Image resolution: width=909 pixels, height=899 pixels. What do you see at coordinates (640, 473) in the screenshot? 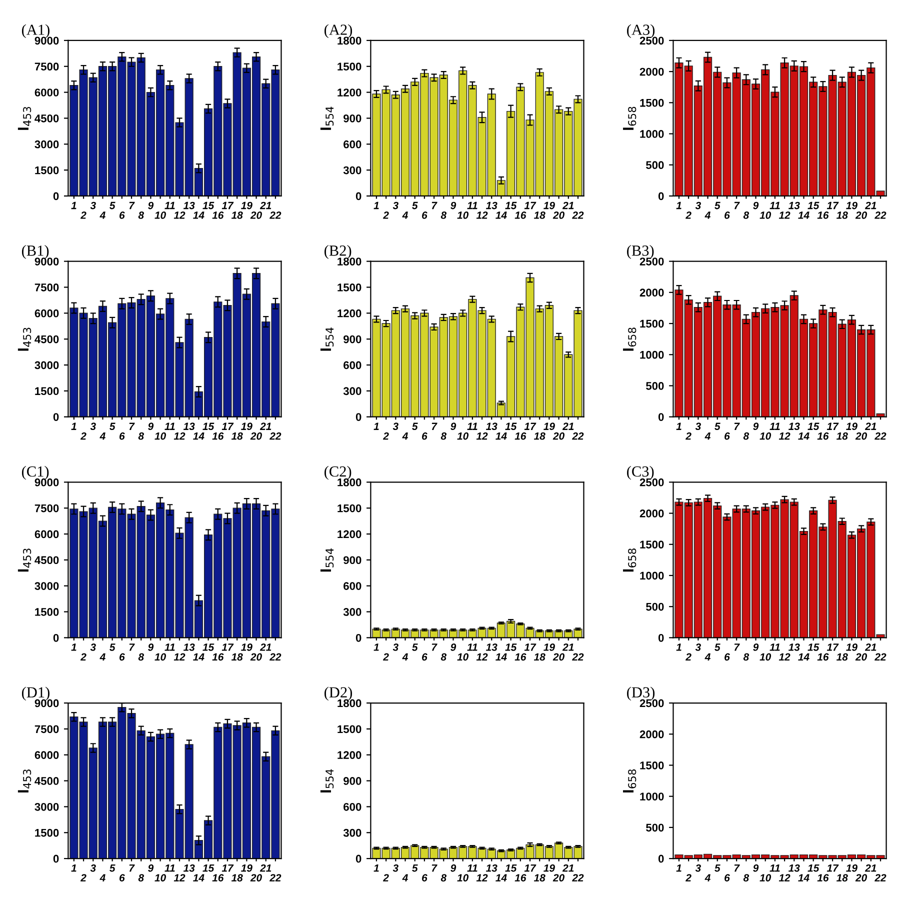
I see `chart-title: (C3)` at bounding box center [640, 473].